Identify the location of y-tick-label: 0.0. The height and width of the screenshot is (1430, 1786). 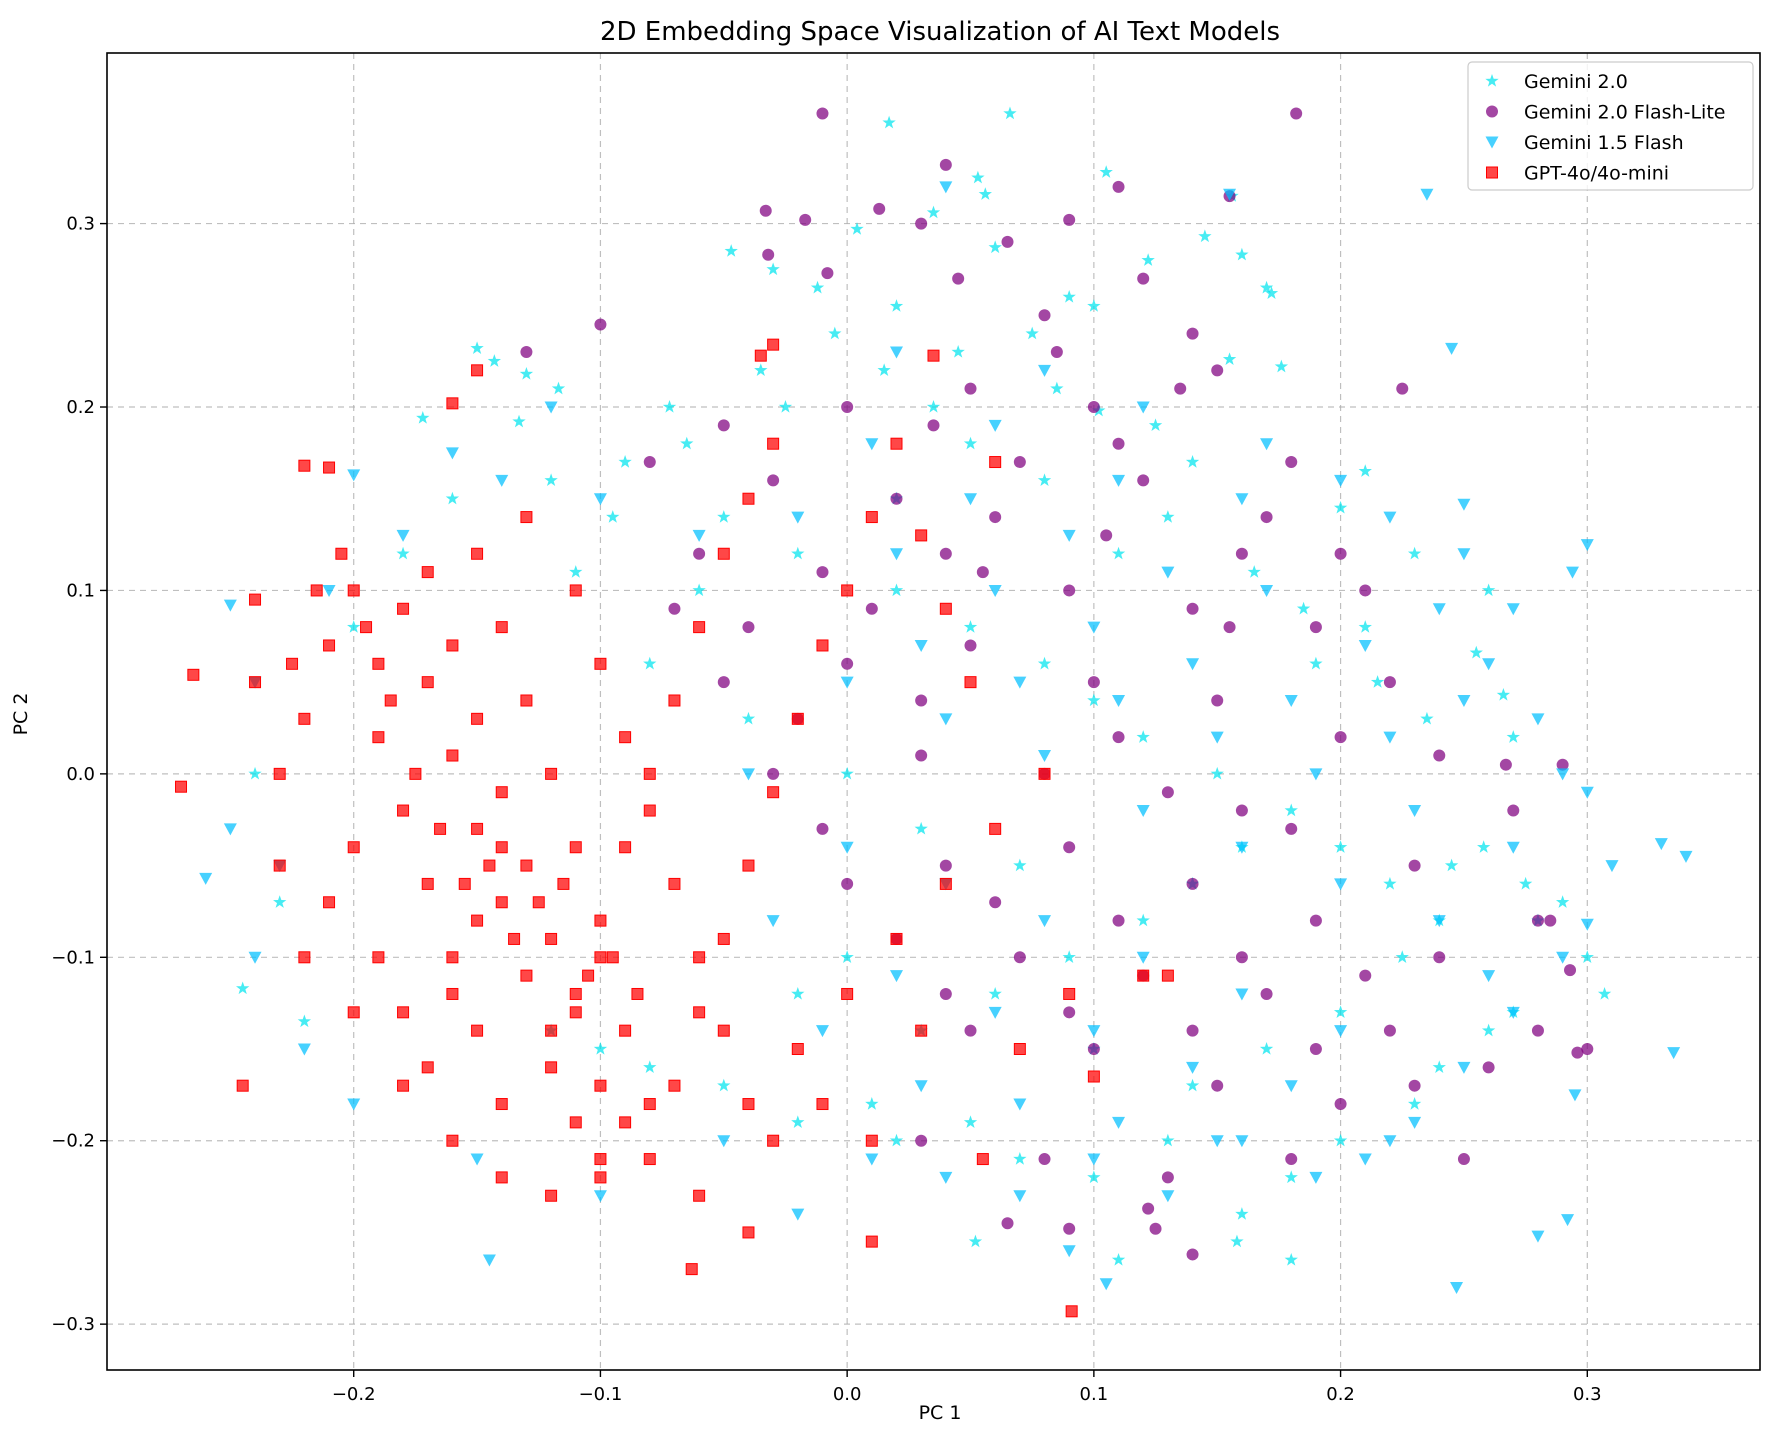
(80, 774).